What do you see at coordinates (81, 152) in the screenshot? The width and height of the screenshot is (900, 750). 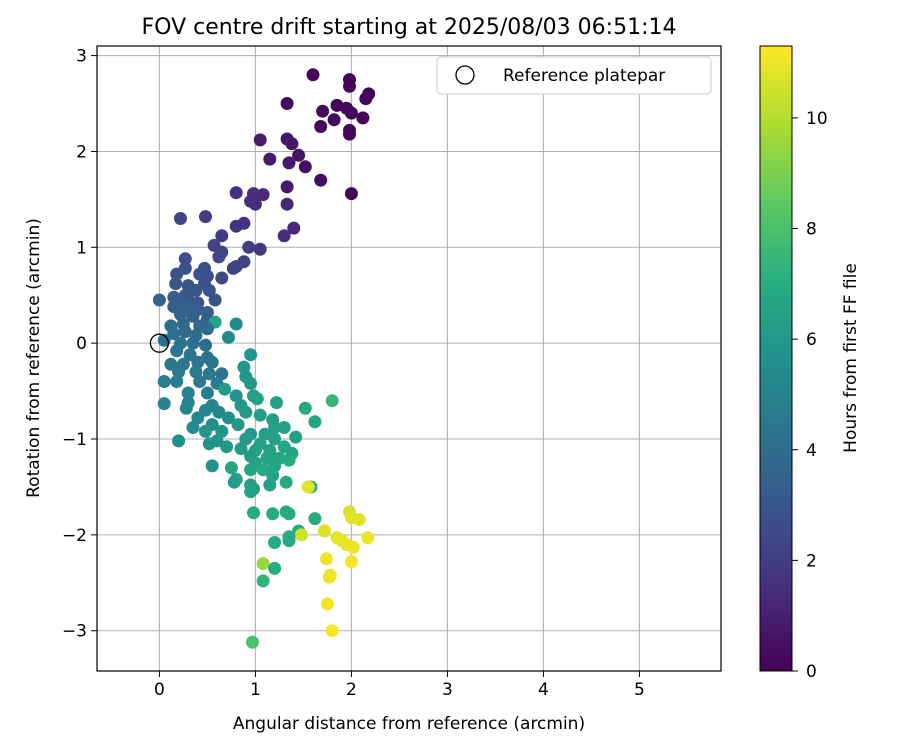 I see `y-tick-label: 2` at bounding box center [81, 152].